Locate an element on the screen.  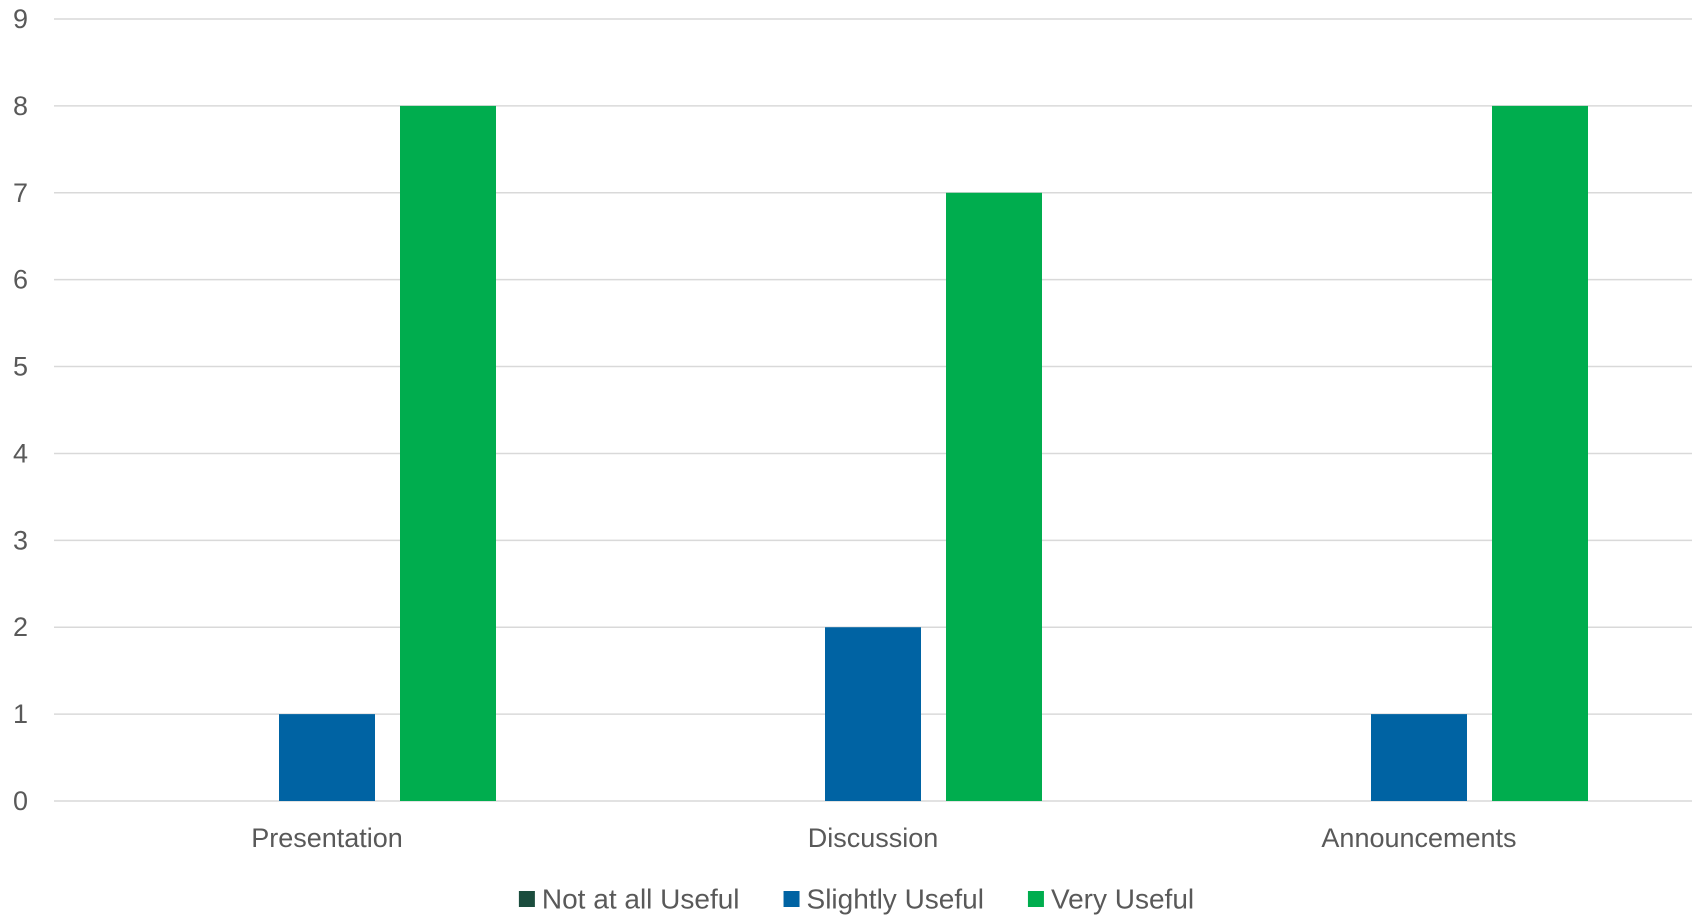
legend-label: Very Useful is located at coordinates (1122, 899).